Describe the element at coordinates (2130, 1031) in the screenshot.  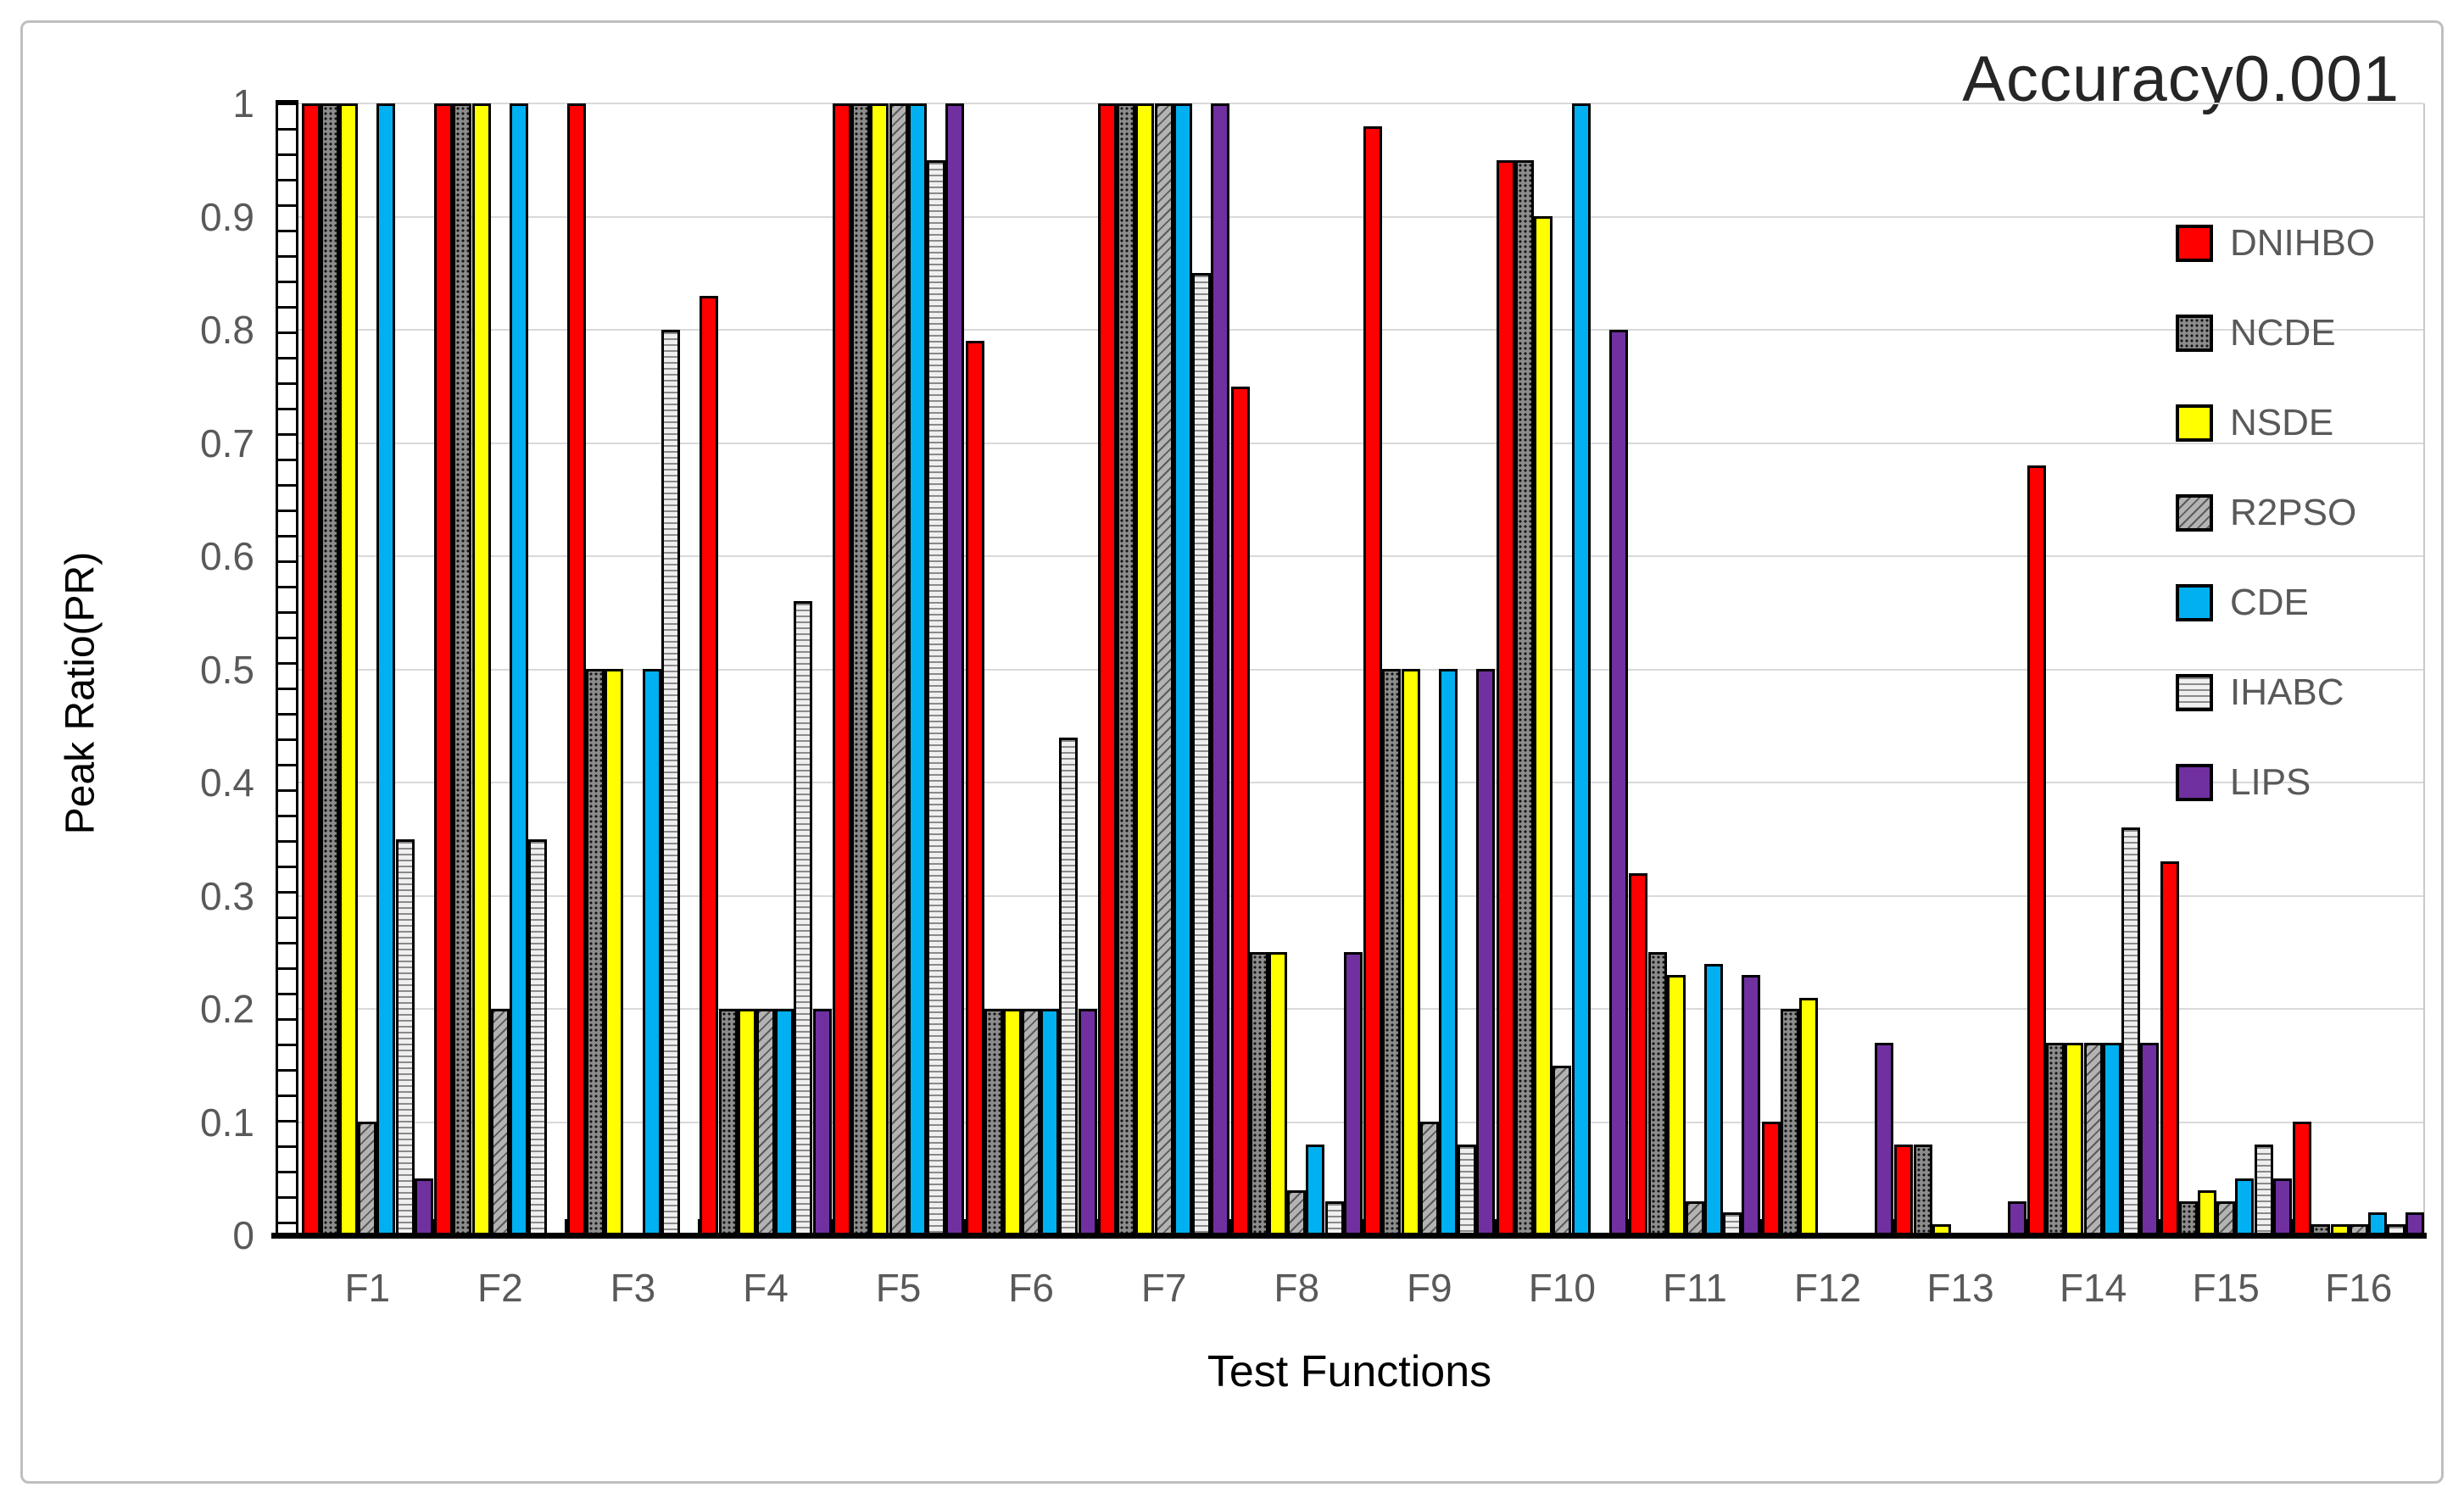
I see `bar-F14-IHABC` at that location.